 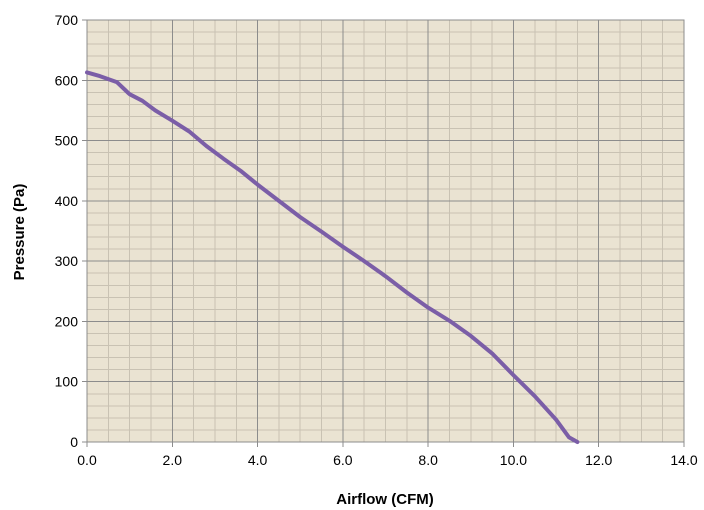 What do you see at coordinates (67, 261) in the screenshot?
I see `y-tick-label: 300` at bounding box center [67, 261].